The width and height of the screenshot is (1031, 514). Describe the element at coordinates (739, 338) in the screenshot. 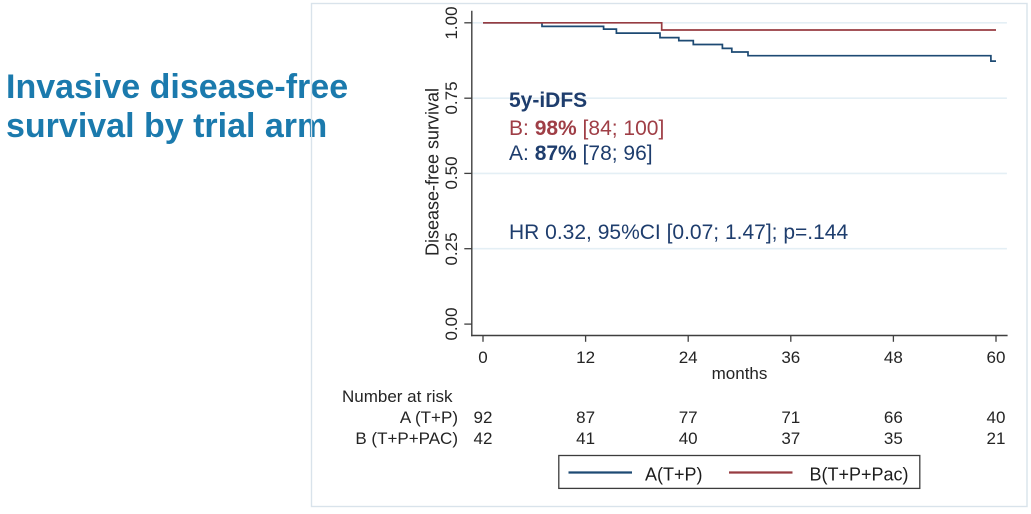

I see `x-ticks` at that location.